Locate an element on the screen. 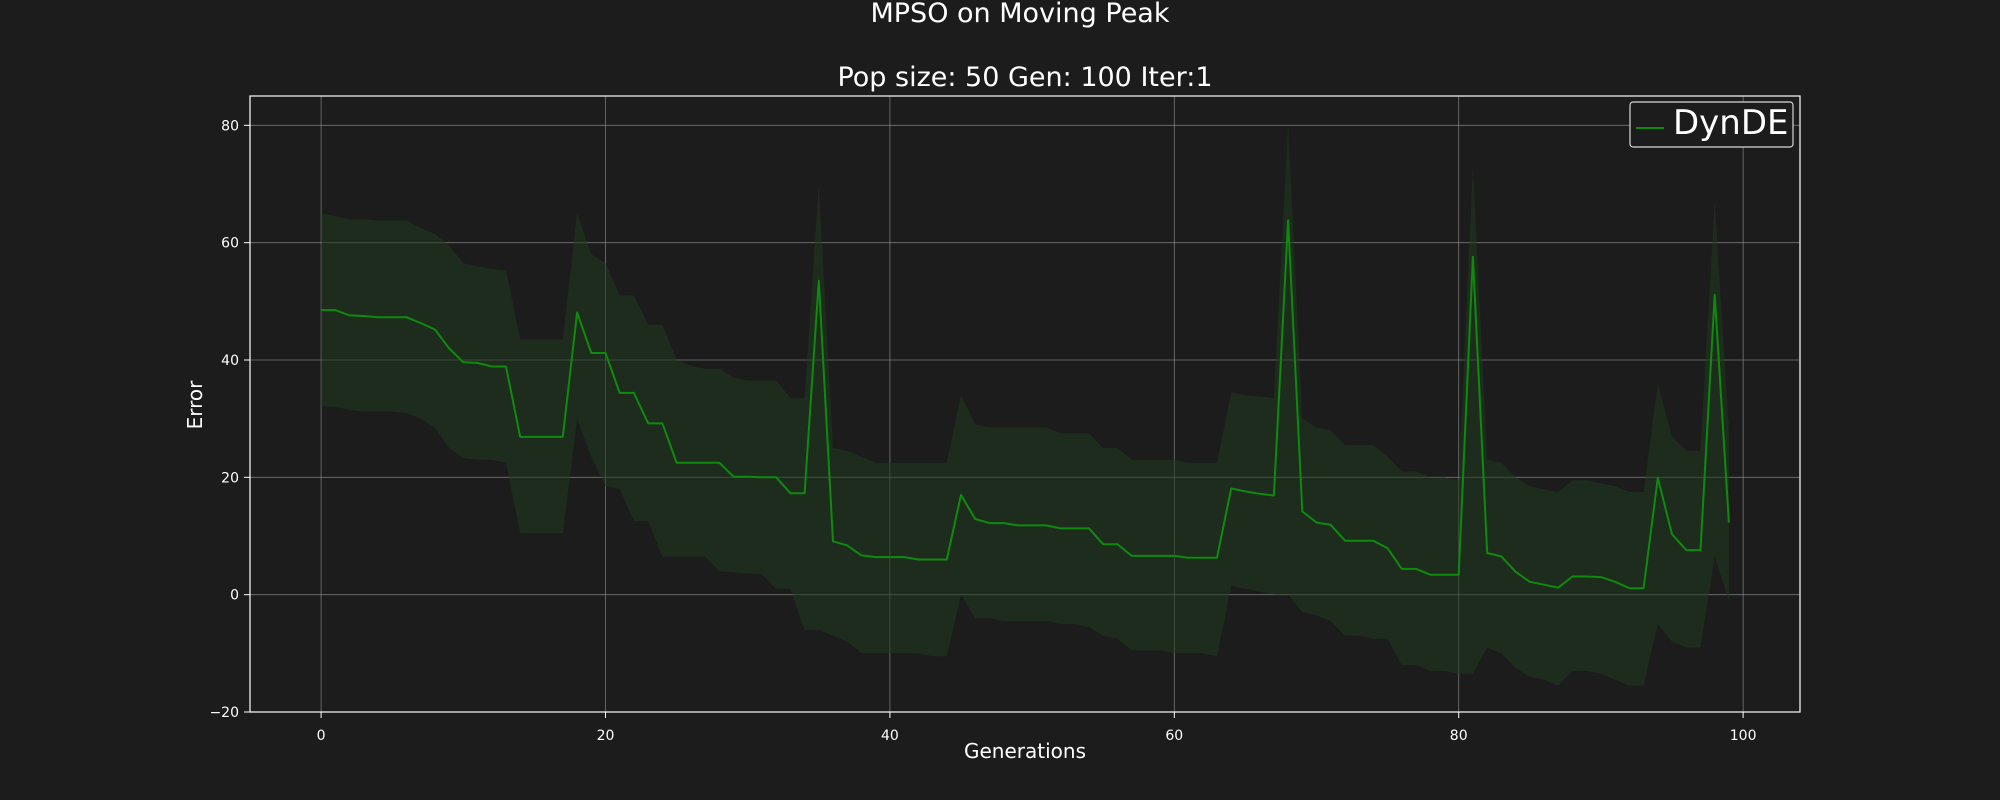  x-tick-label: 60 is located at coordinates (1174, 736).